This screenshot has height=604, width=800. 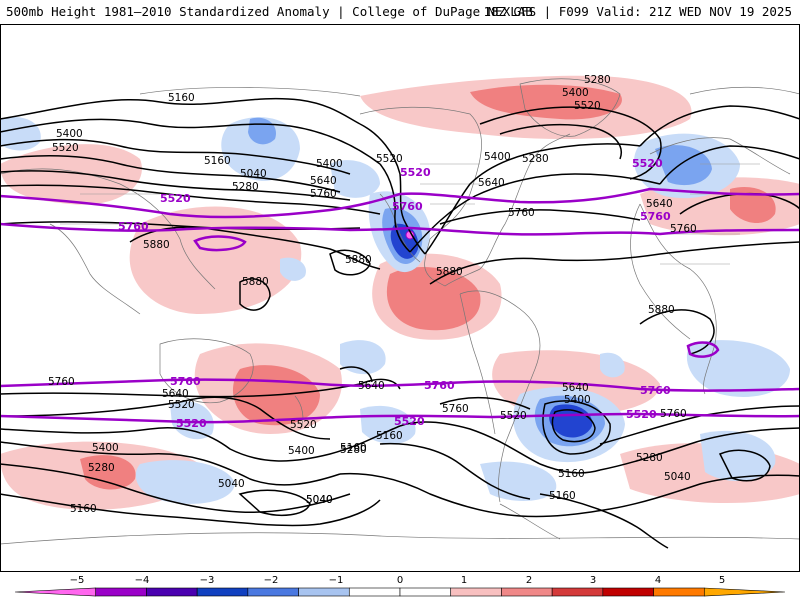 I want to click on colorbar-segments, so click(x=400, y=592).